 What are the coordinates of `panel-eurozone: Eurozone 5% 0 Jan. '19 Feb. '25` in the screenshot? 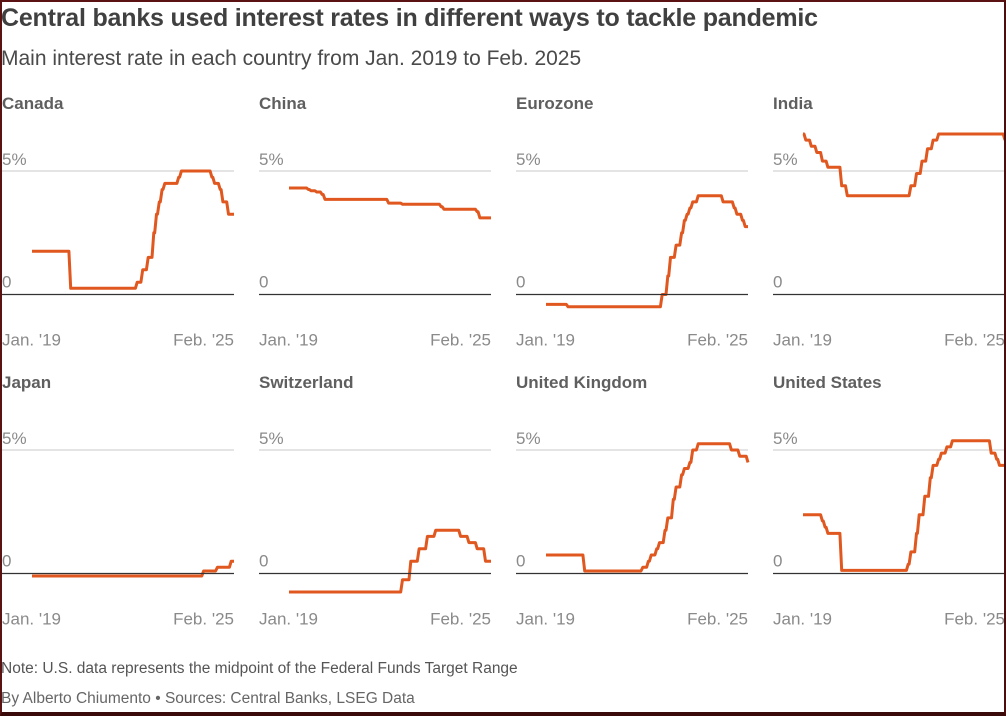 It's located at (636, 226).